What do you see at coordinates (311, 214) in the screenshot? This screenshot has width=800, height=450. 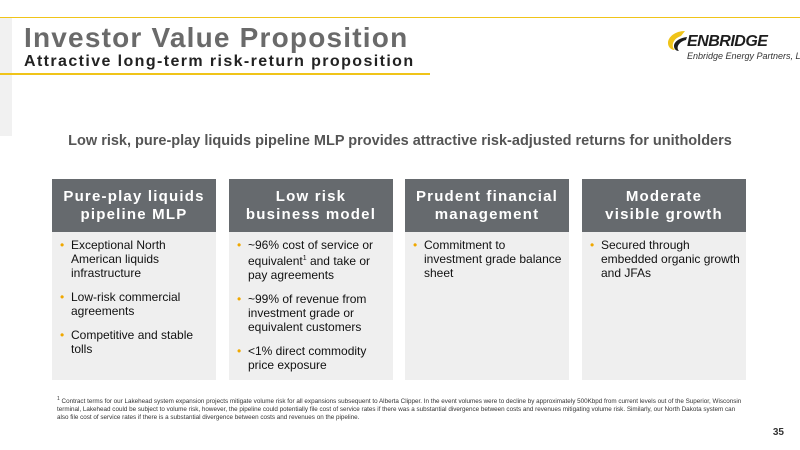 I see `column-title-line2: business model` at bounding box center [311, 214].